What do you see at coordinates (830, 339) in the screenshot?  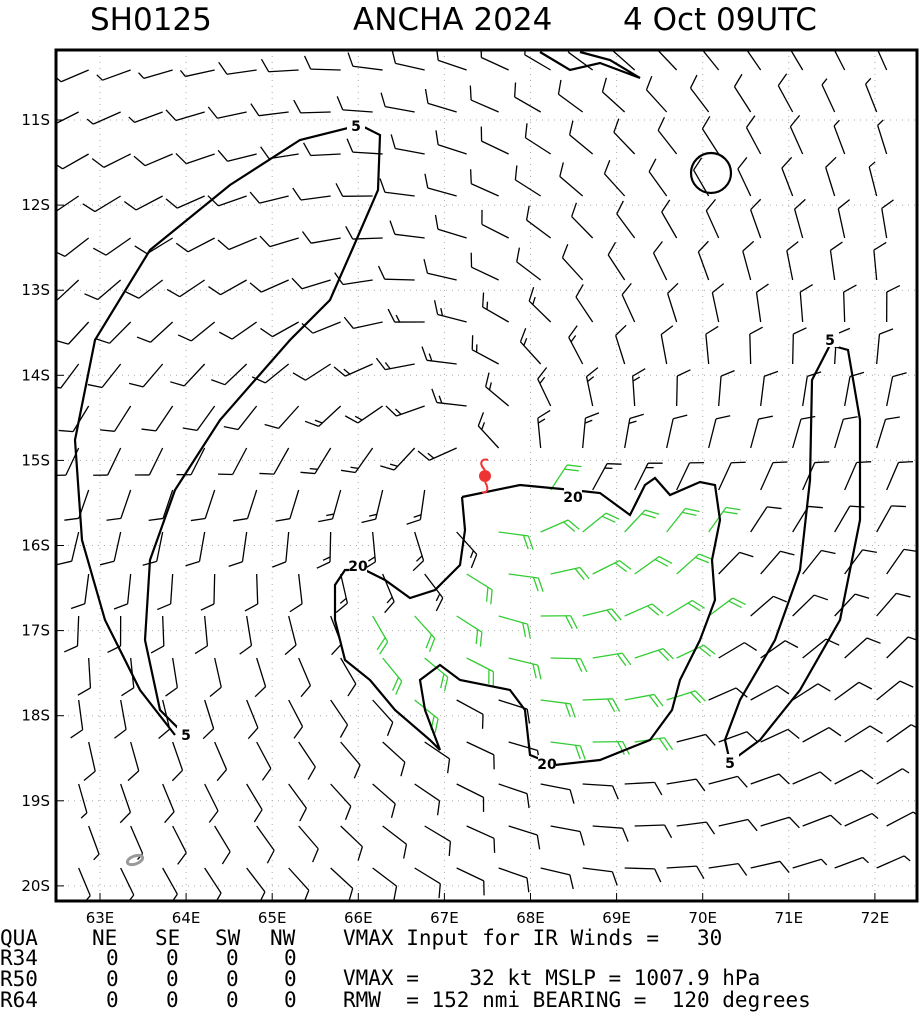 I see `contour-label-bg` at bounding box center [830, 339].